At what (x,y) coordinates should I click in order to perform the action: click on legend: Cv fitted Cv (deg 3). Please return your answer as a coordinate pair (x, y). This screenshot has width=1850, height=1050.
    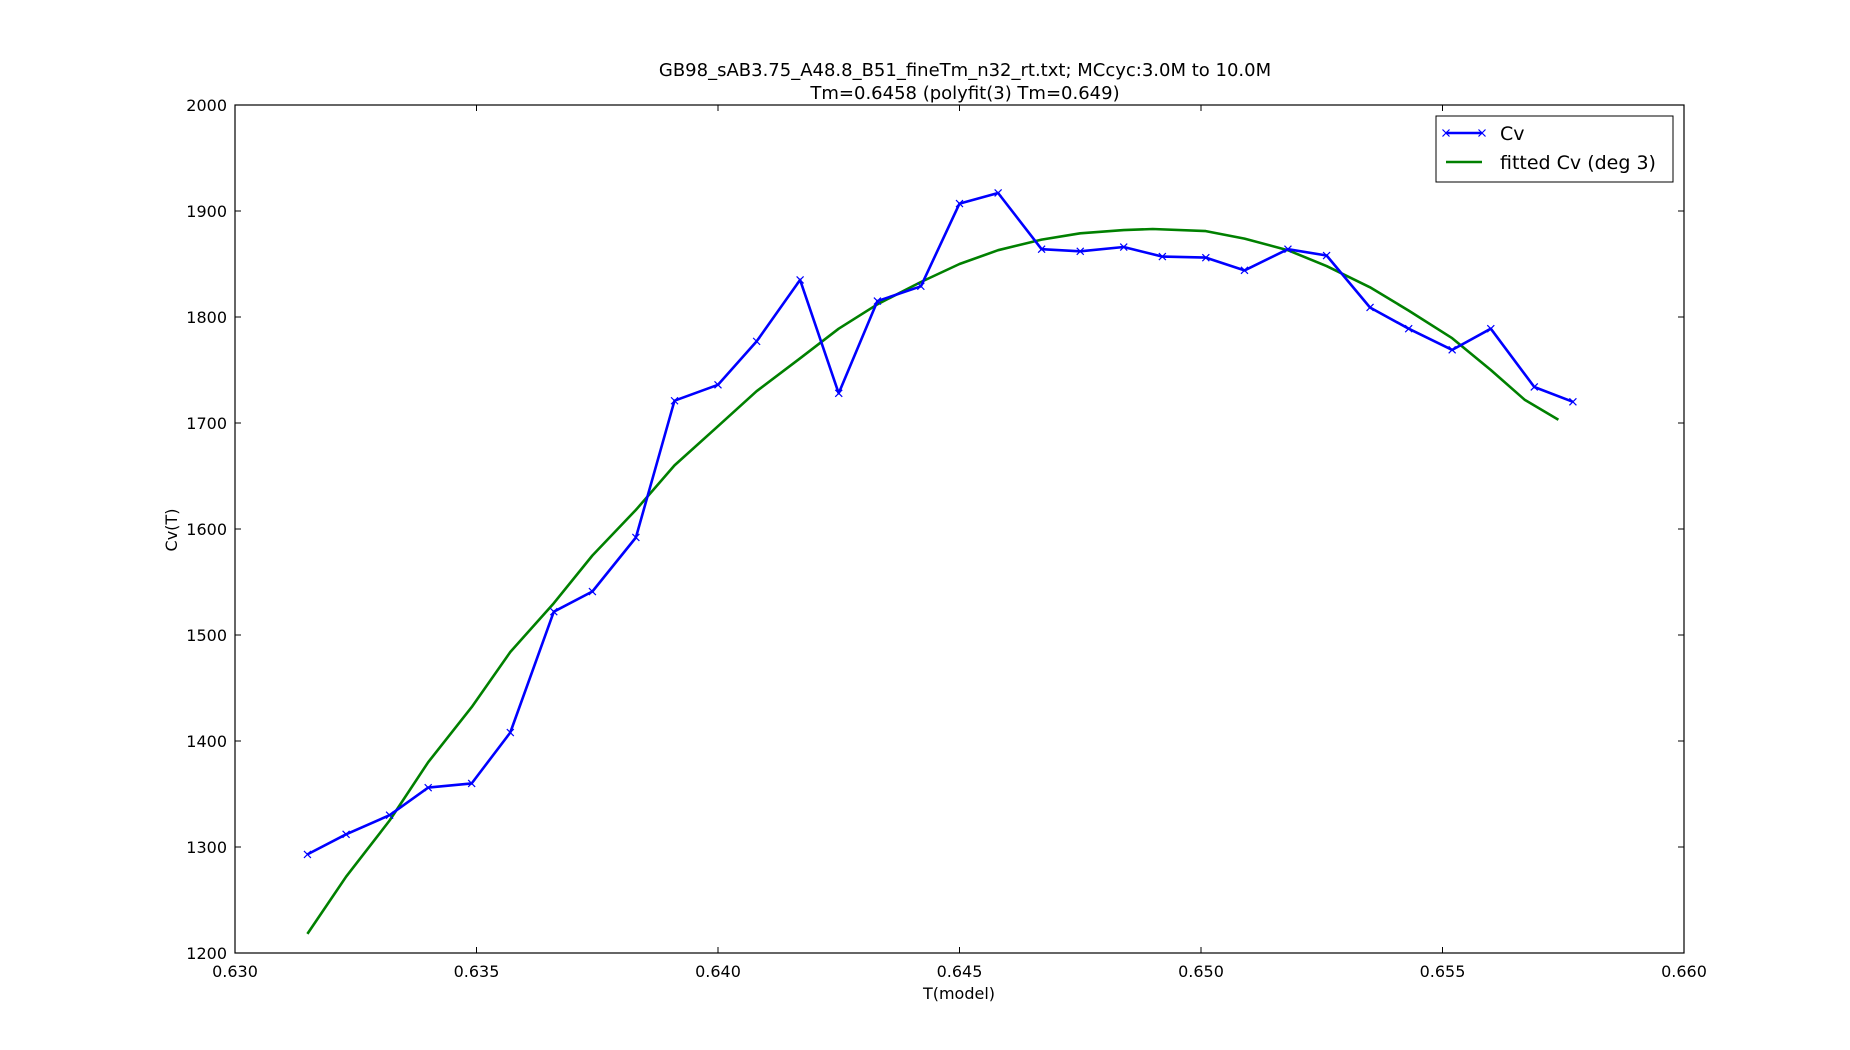
    Looking at the image, I should click on (1554, 149).